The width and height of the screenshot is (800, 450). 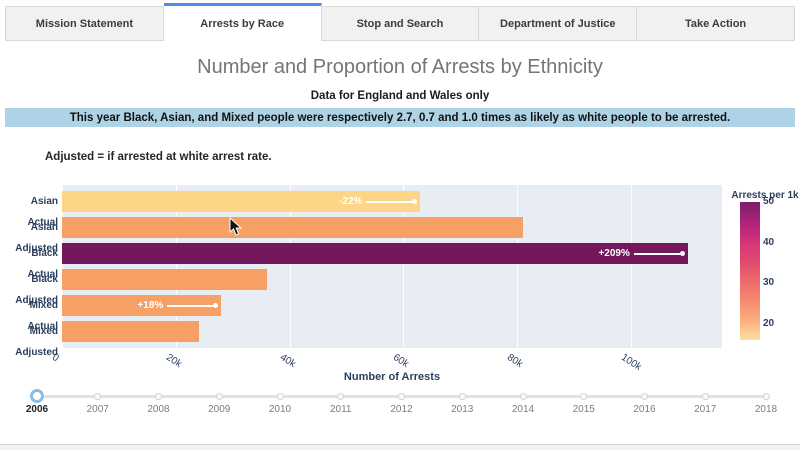 What do you see at coordinates (42, 316) in the screenshot?
I see `y-axis-label: Mixed Actual` at bounding box center [42, 316].